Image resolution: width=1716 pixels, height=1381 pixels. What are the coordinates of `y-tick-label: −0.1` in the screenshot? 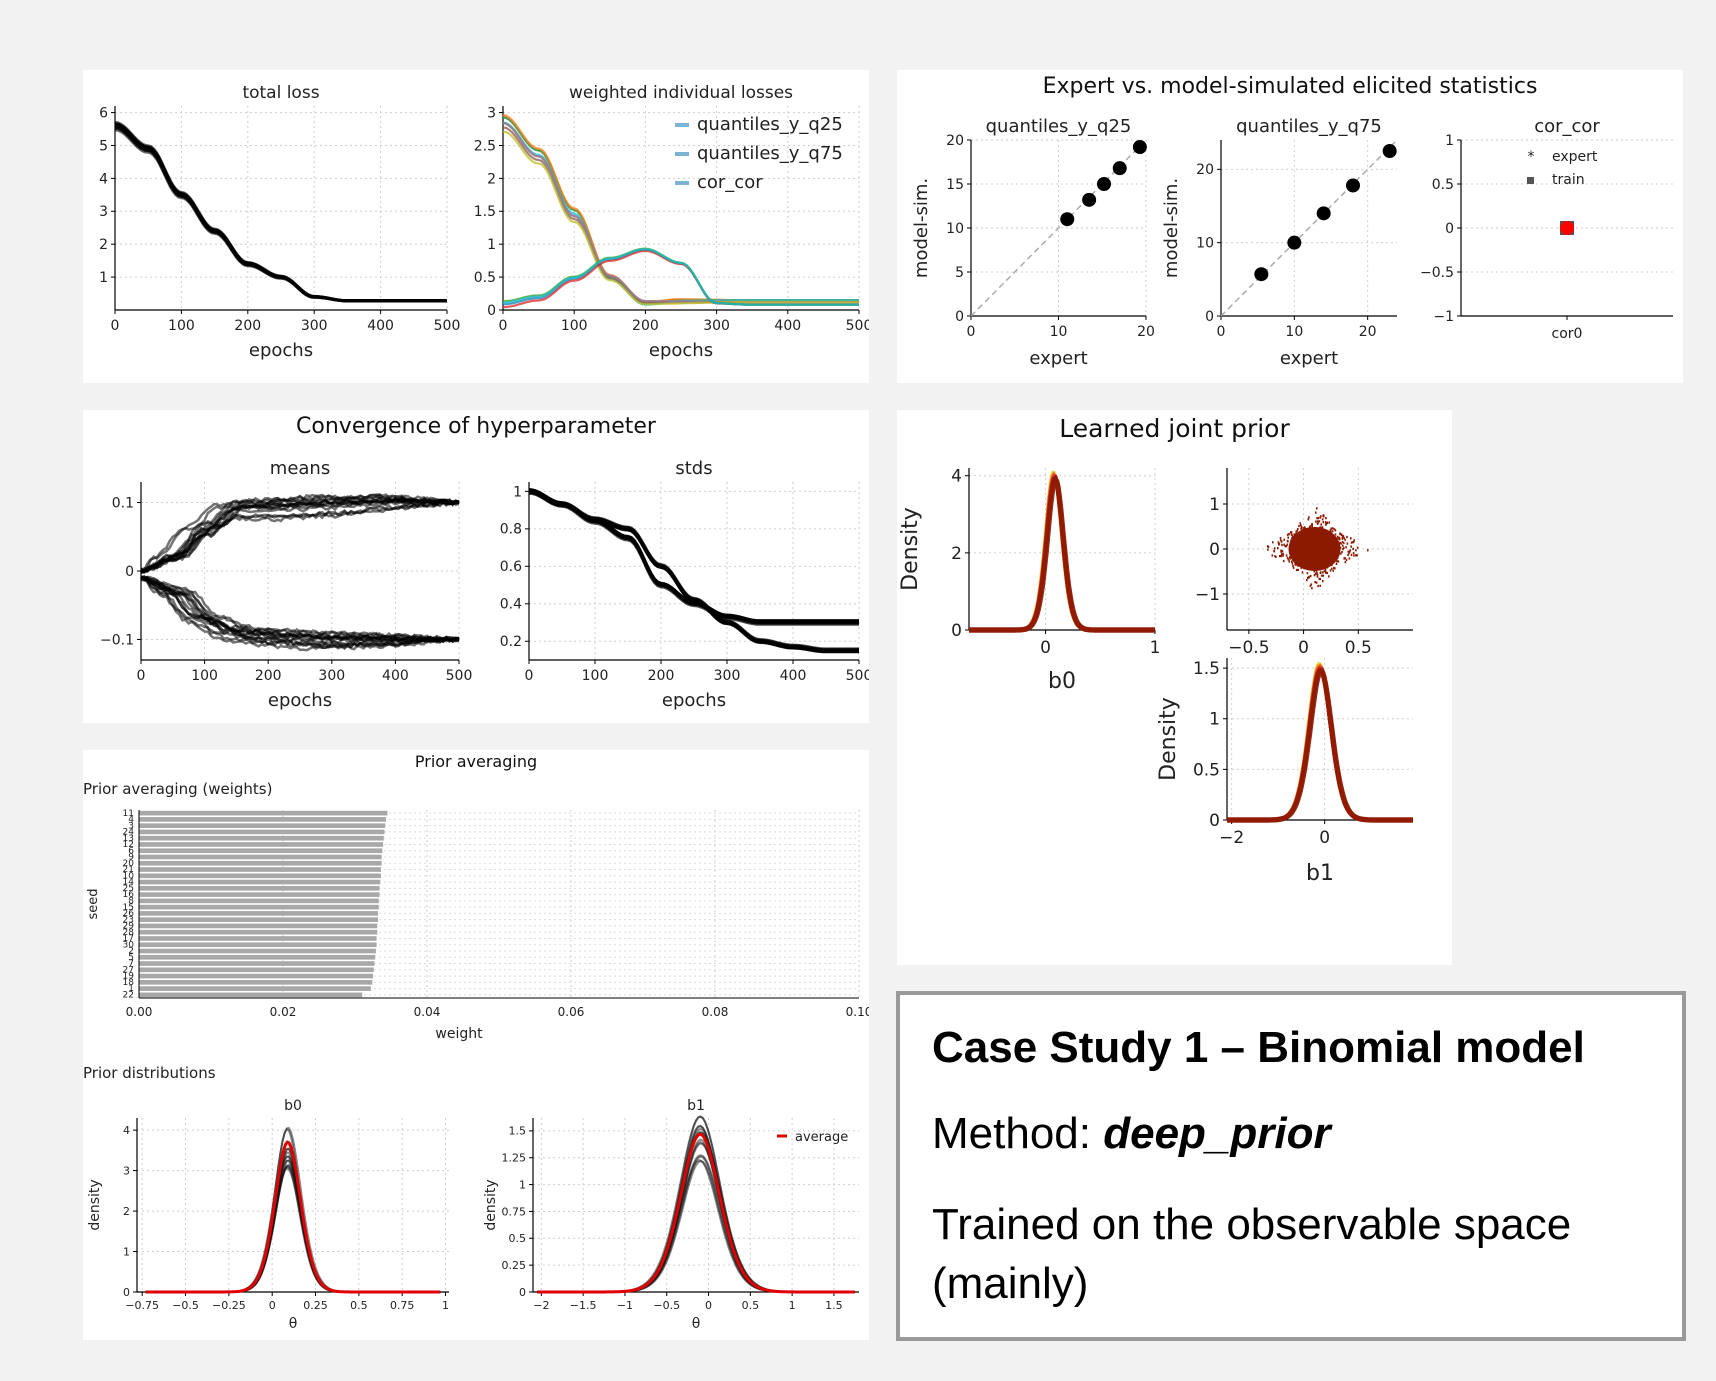 It's located at (117, 640).